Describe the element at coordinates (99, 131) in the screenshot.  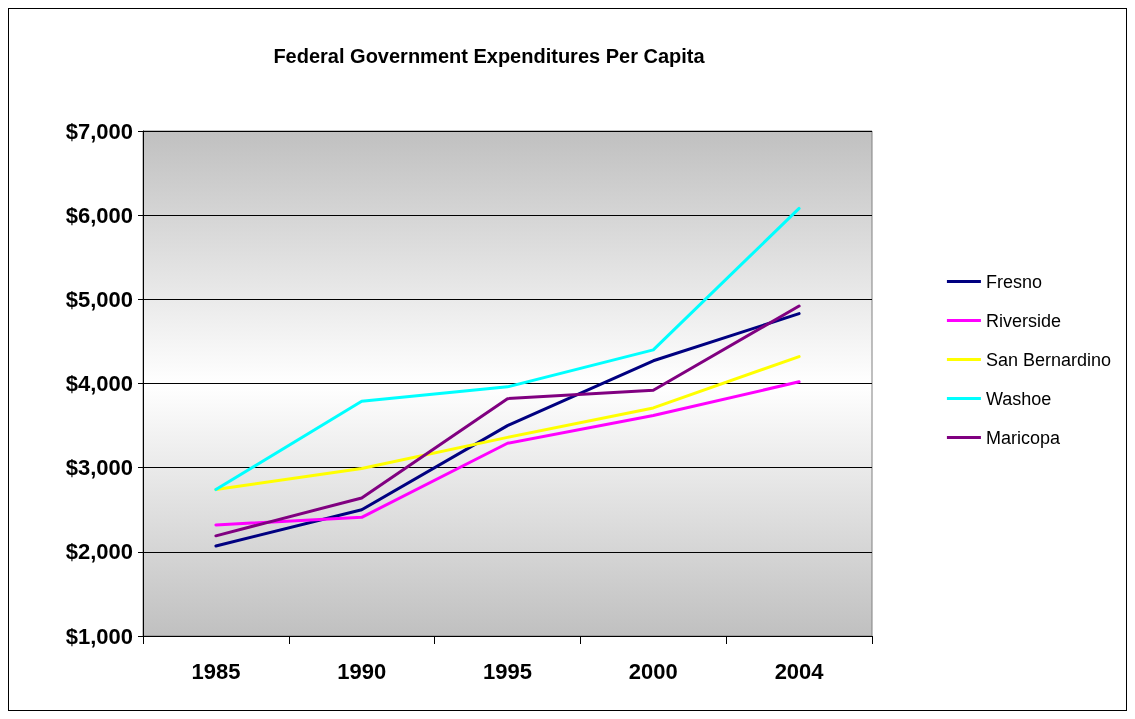
I see `y-tick-label: $7,000` at that location.